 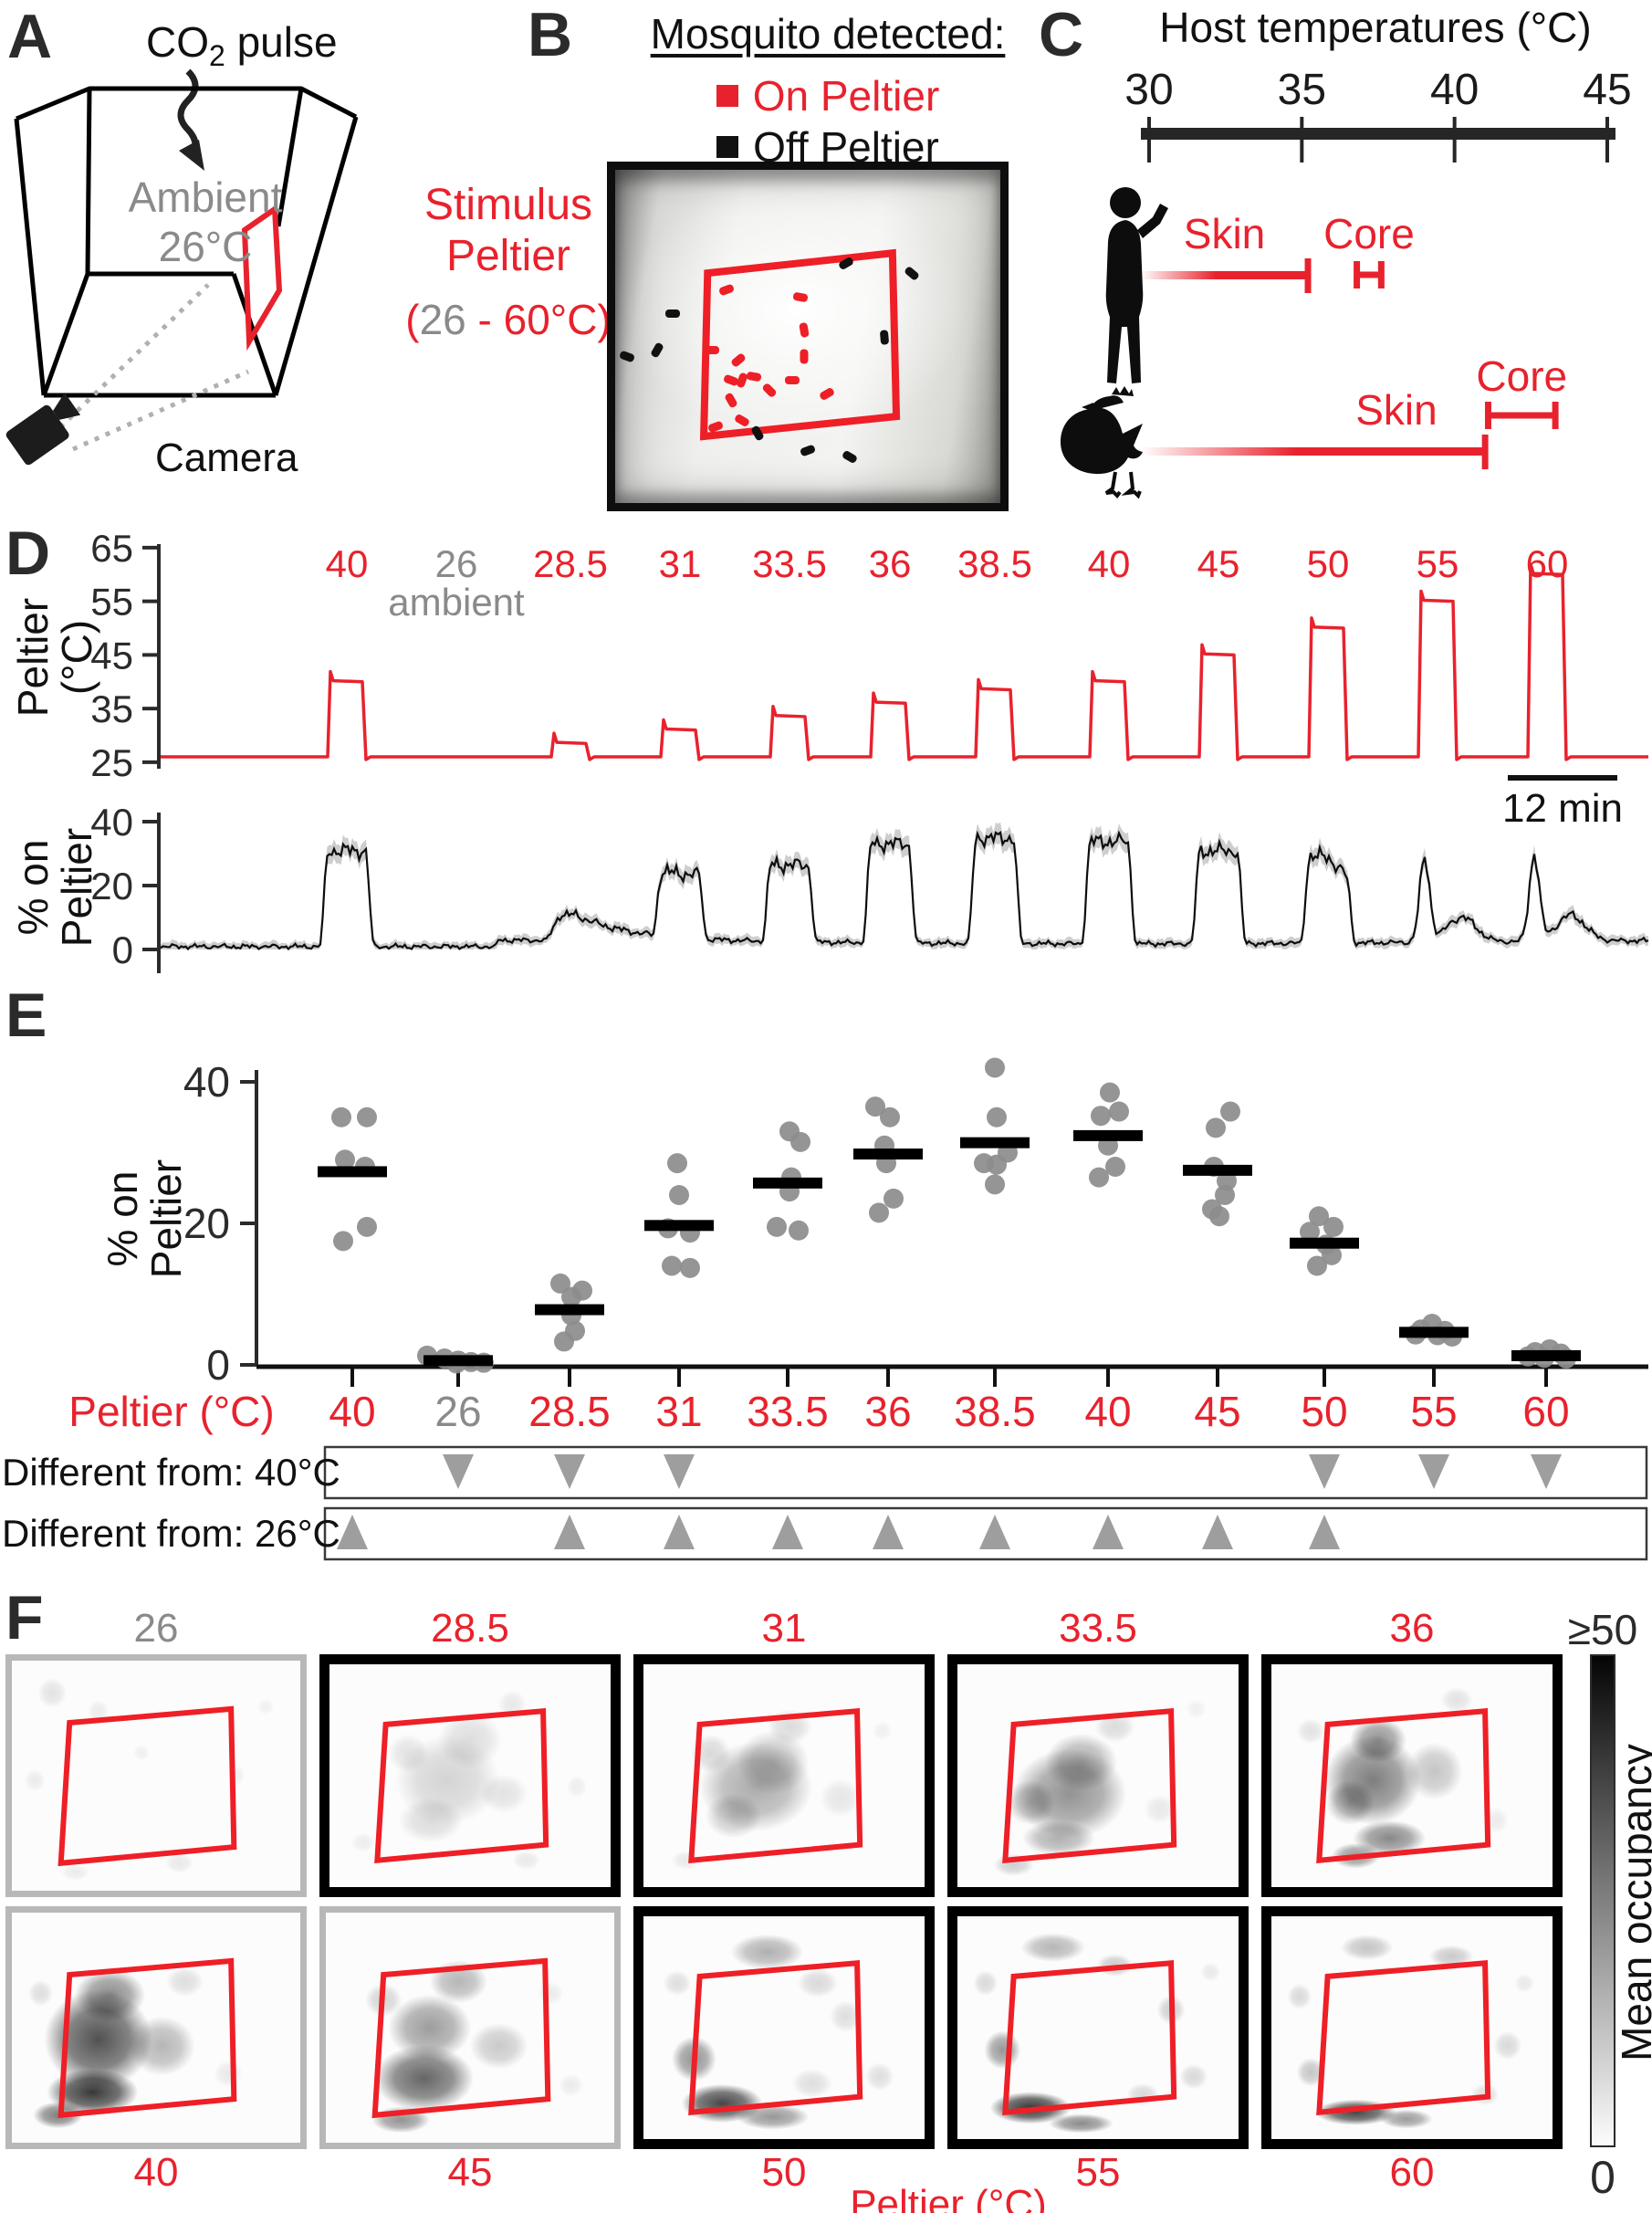 I want to click on panel-f-label: F, so click(x=24, y=1617).